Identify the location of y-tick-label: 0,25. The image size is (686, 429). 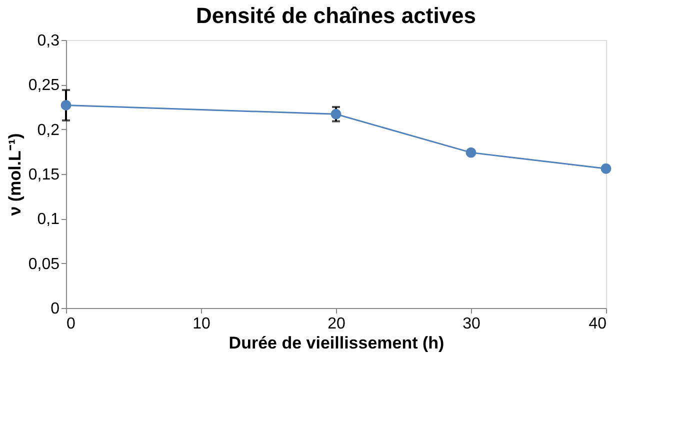
(44, 85).